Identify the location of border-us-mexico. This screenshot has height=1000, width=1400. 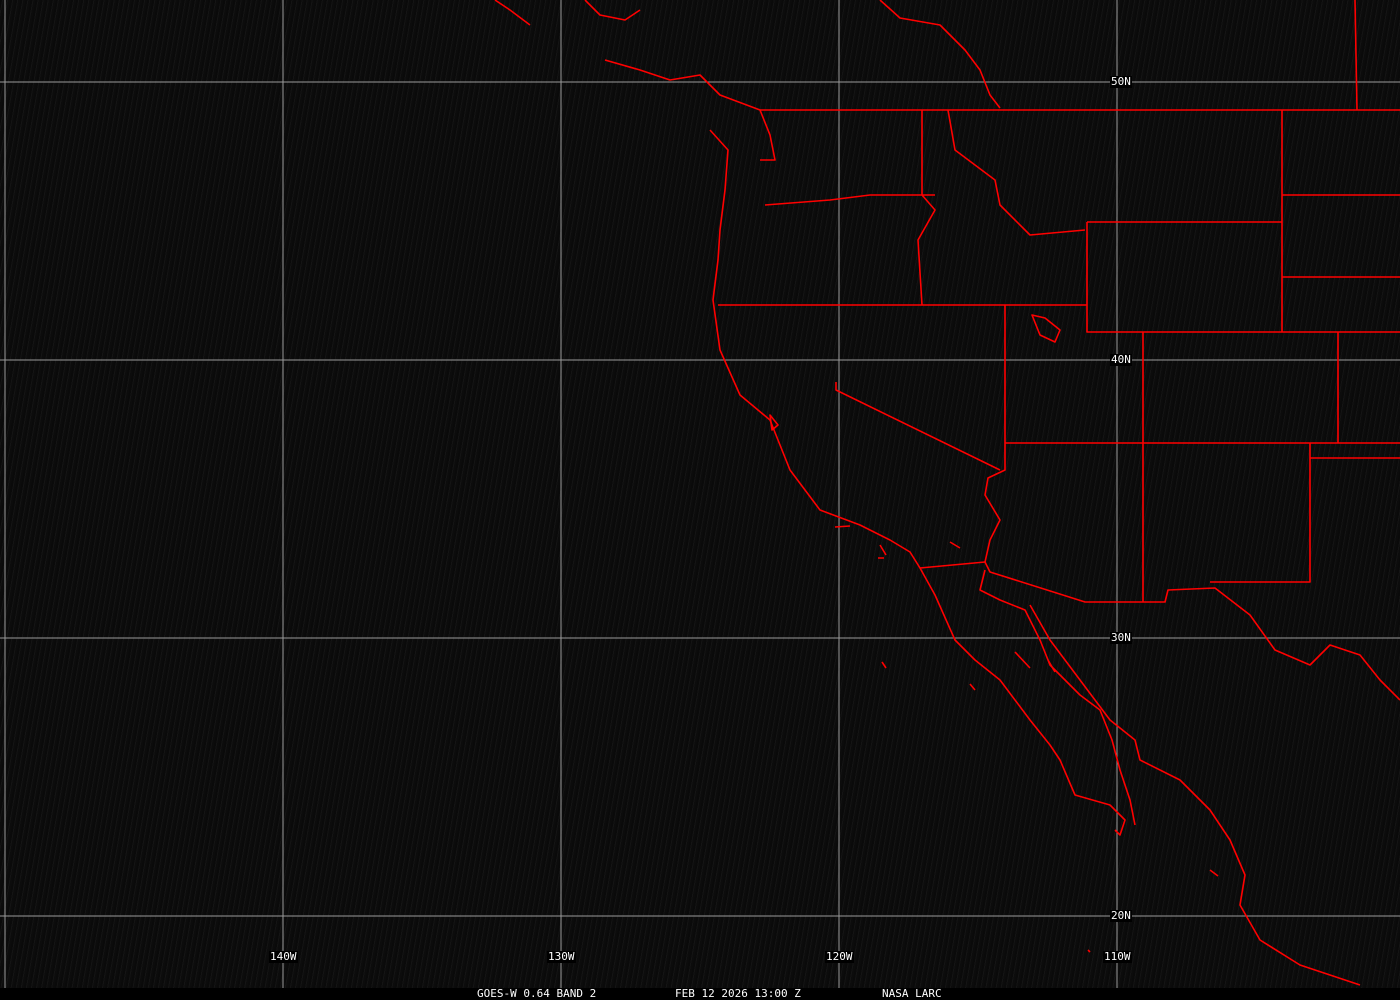
(1159, 631).